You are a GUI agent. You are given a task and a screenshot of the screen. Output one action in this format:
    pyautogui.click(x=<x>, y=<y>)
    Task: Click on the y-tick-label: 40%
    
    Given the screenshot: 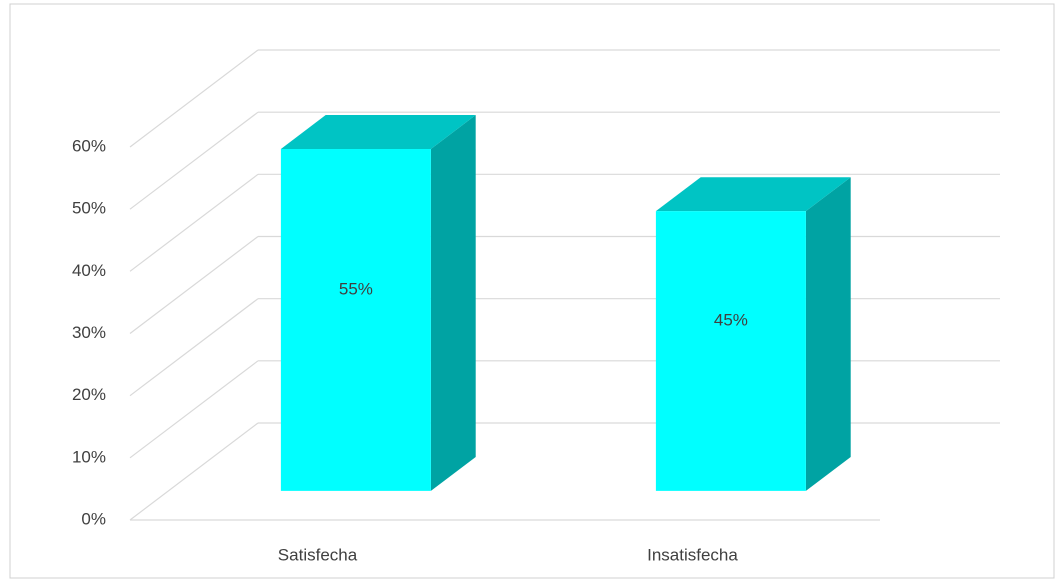 What is the action you would take?
    pyautogui.click(x=89, y=270)
    